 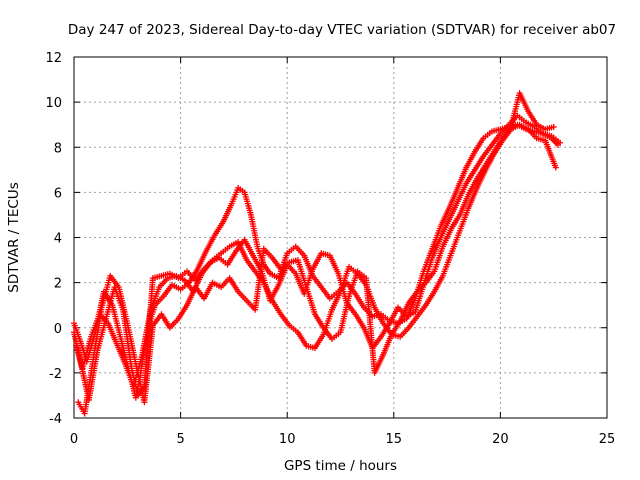 What do you see at coordinates (58, 329) in the screenshot?
I see `y-tick-label: 0` at bounding box center [58, 329].